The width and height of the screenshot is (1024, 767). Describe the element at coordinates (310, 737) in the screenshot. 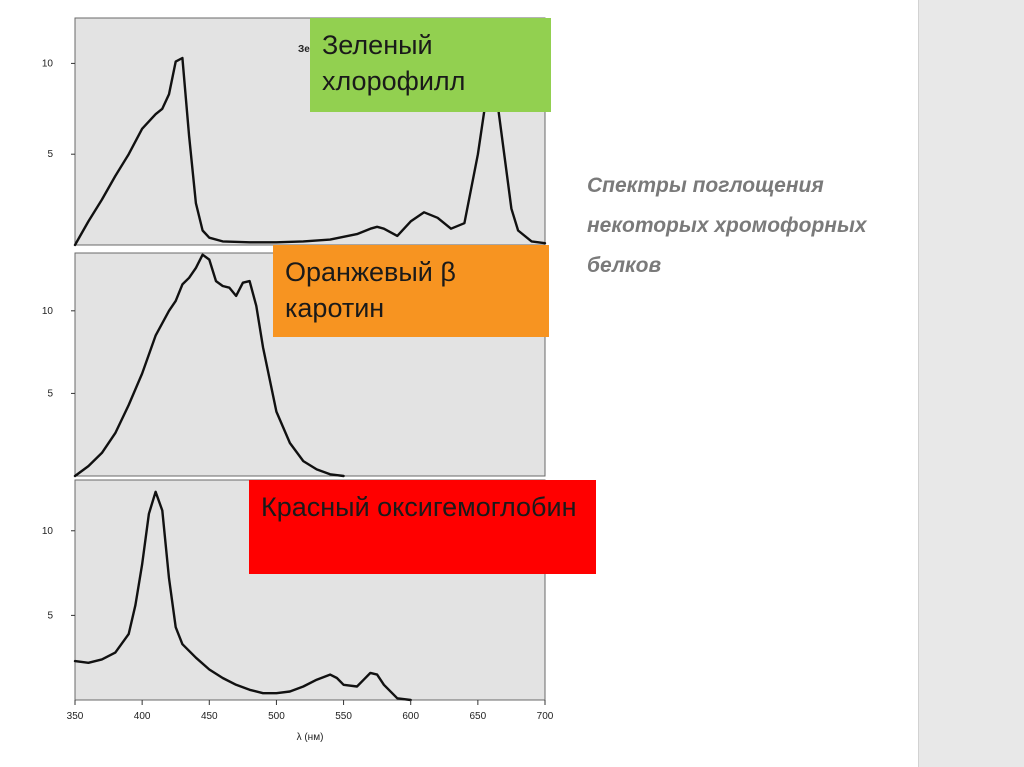

I see `x-axis-label: λ (нм)` at that location.